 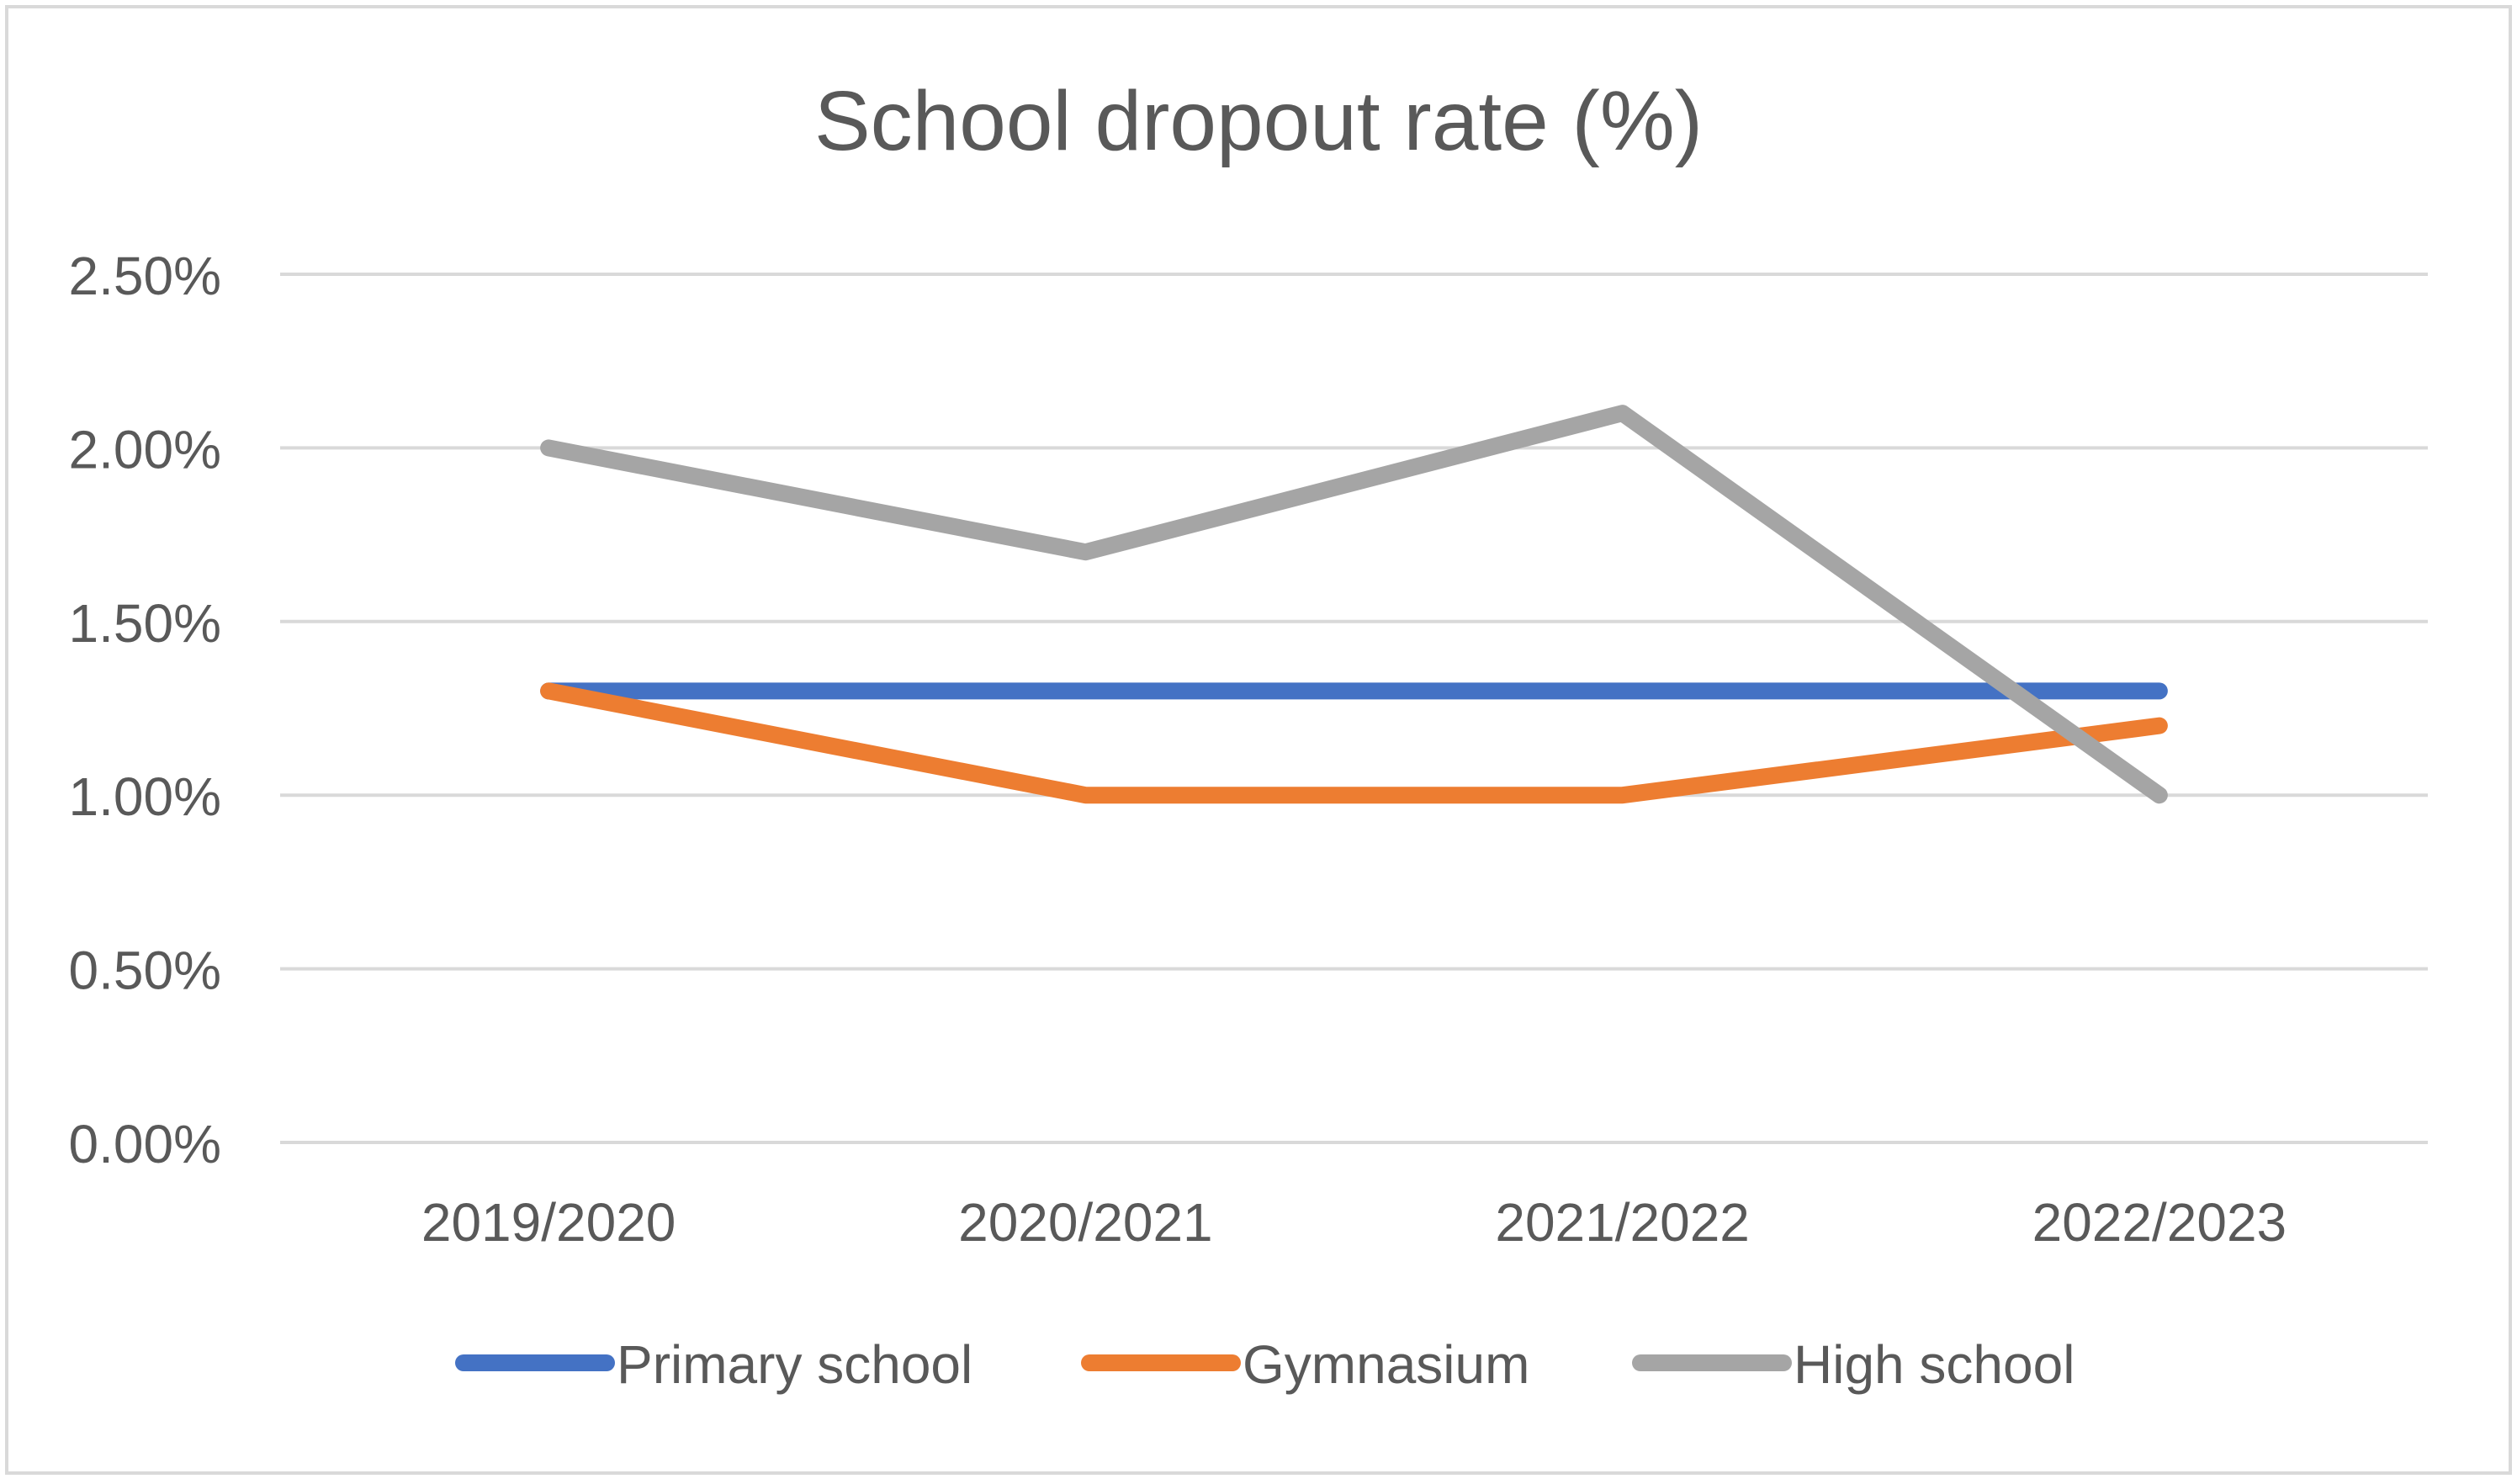 I want to click on legend-item-primary-school: Primary school, so click(x=713, y=1364).